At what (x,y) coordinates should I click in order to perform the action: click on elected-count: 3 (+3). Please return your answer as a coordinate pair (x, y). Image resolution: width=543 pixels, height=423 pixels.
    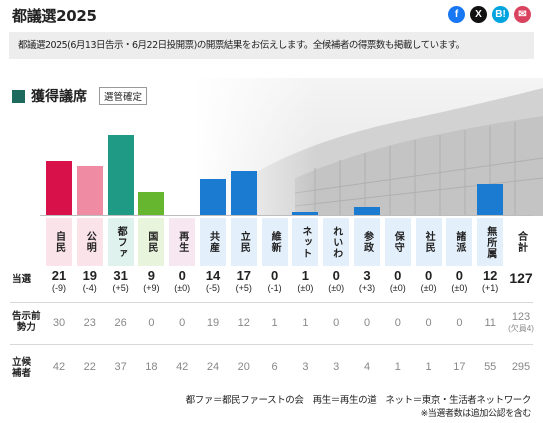
    Looking at the image, I should click on (367, 281).